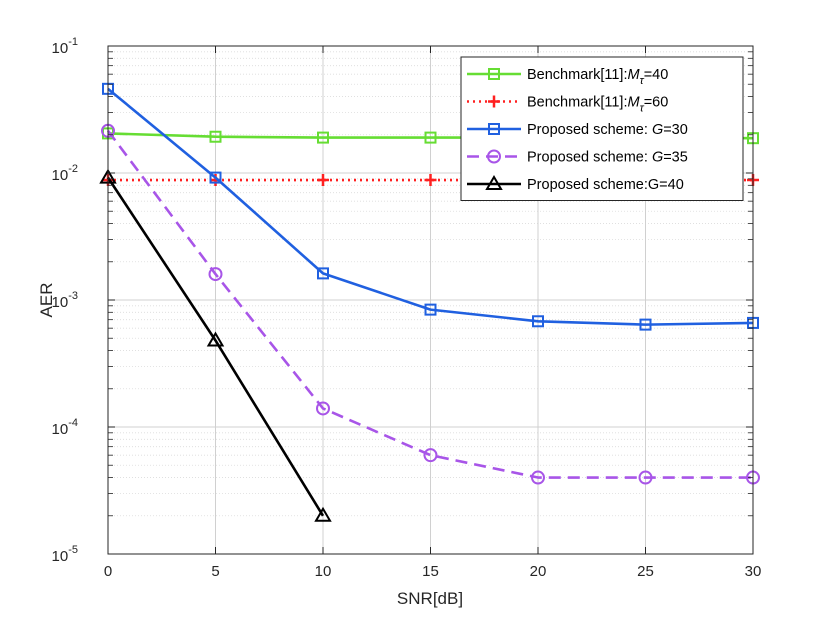 The image size is (830, 623). What do you see at coordinates (753, 571) in the screenshot?
I see `x-tick-label: 30` at bounding box center [753, 571].